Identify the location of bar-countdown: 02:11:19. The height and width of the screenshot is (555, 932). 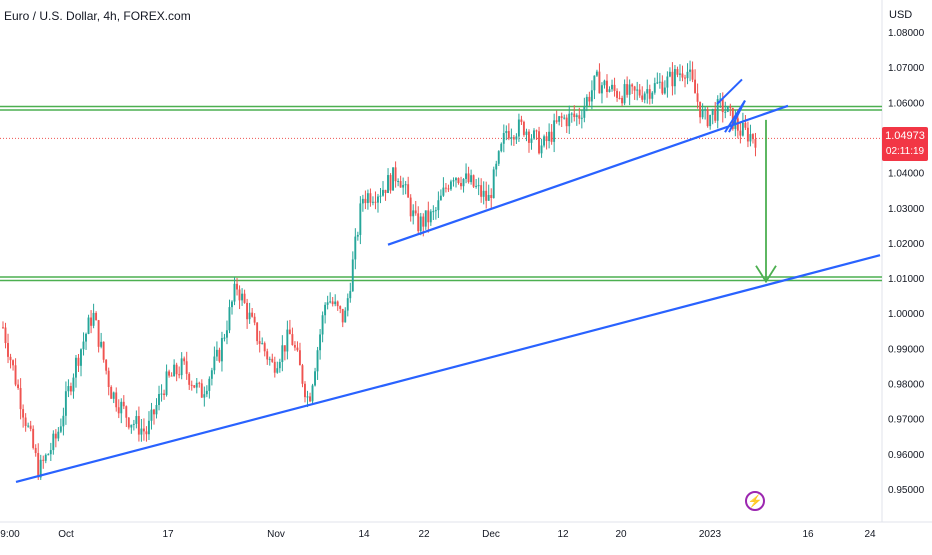
(905, 151).